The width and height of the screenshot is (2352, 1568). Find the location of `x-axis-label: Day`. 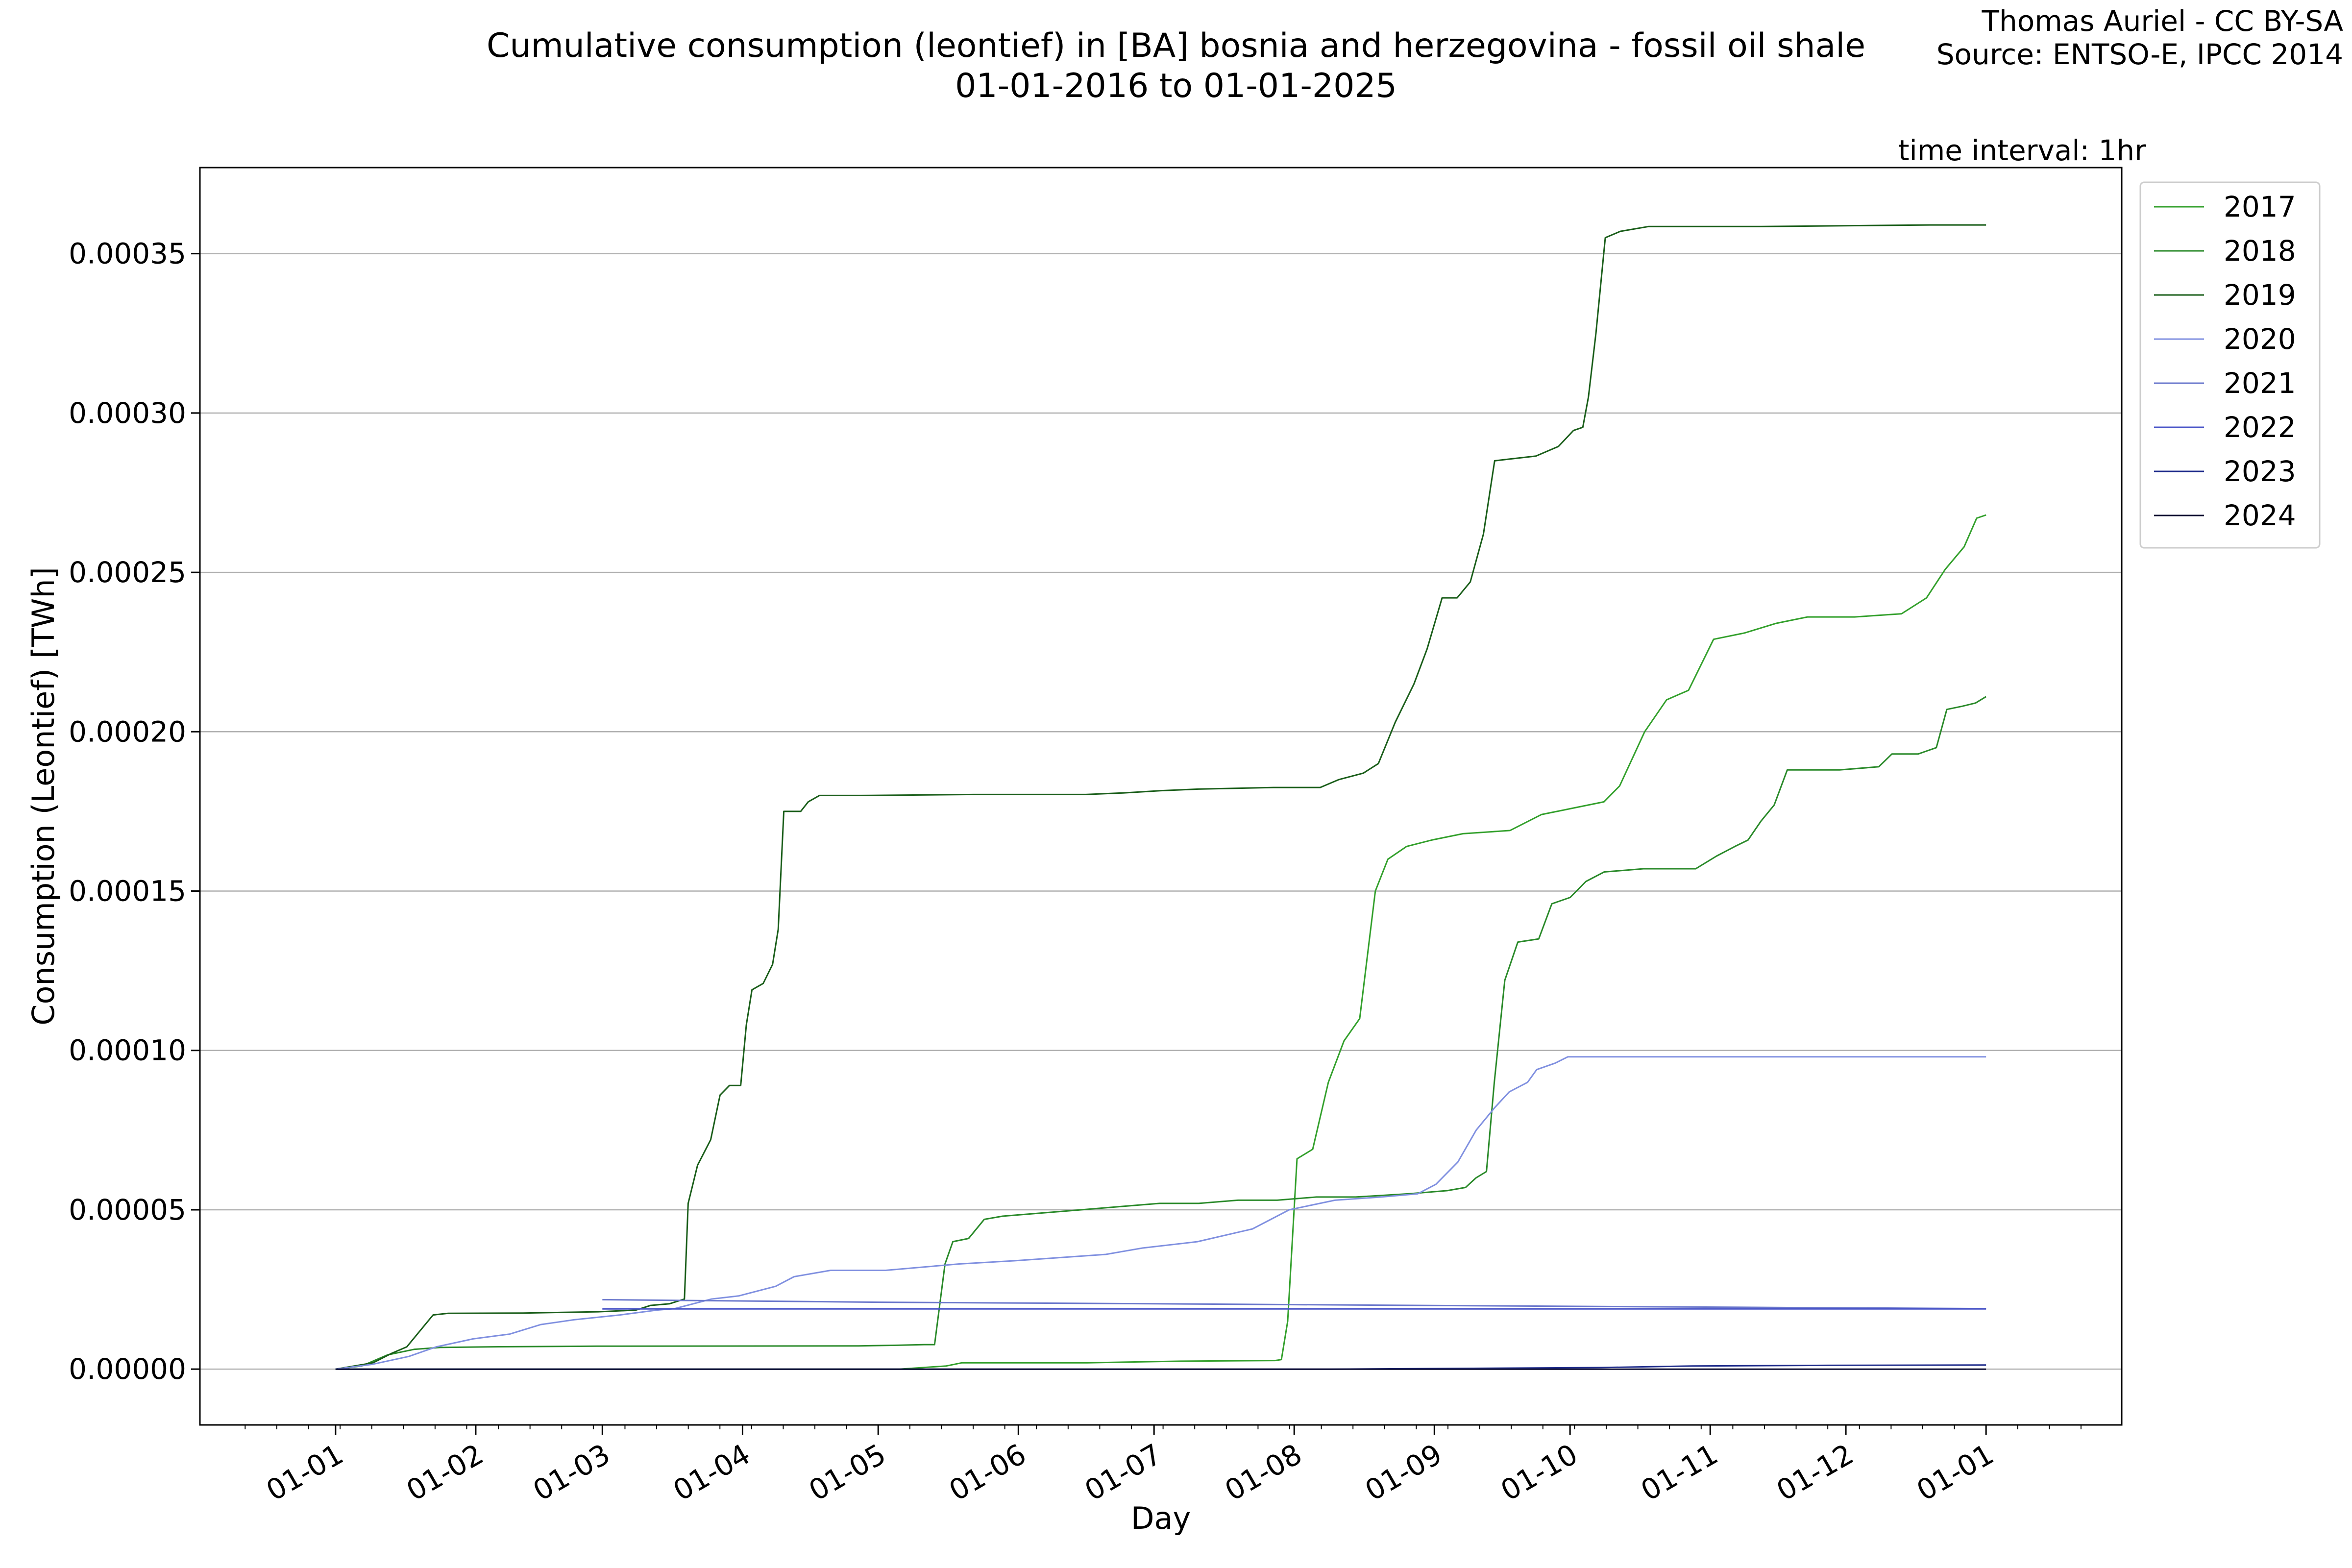

x-axis-label: Day is located at coordinates (1161, 1518).